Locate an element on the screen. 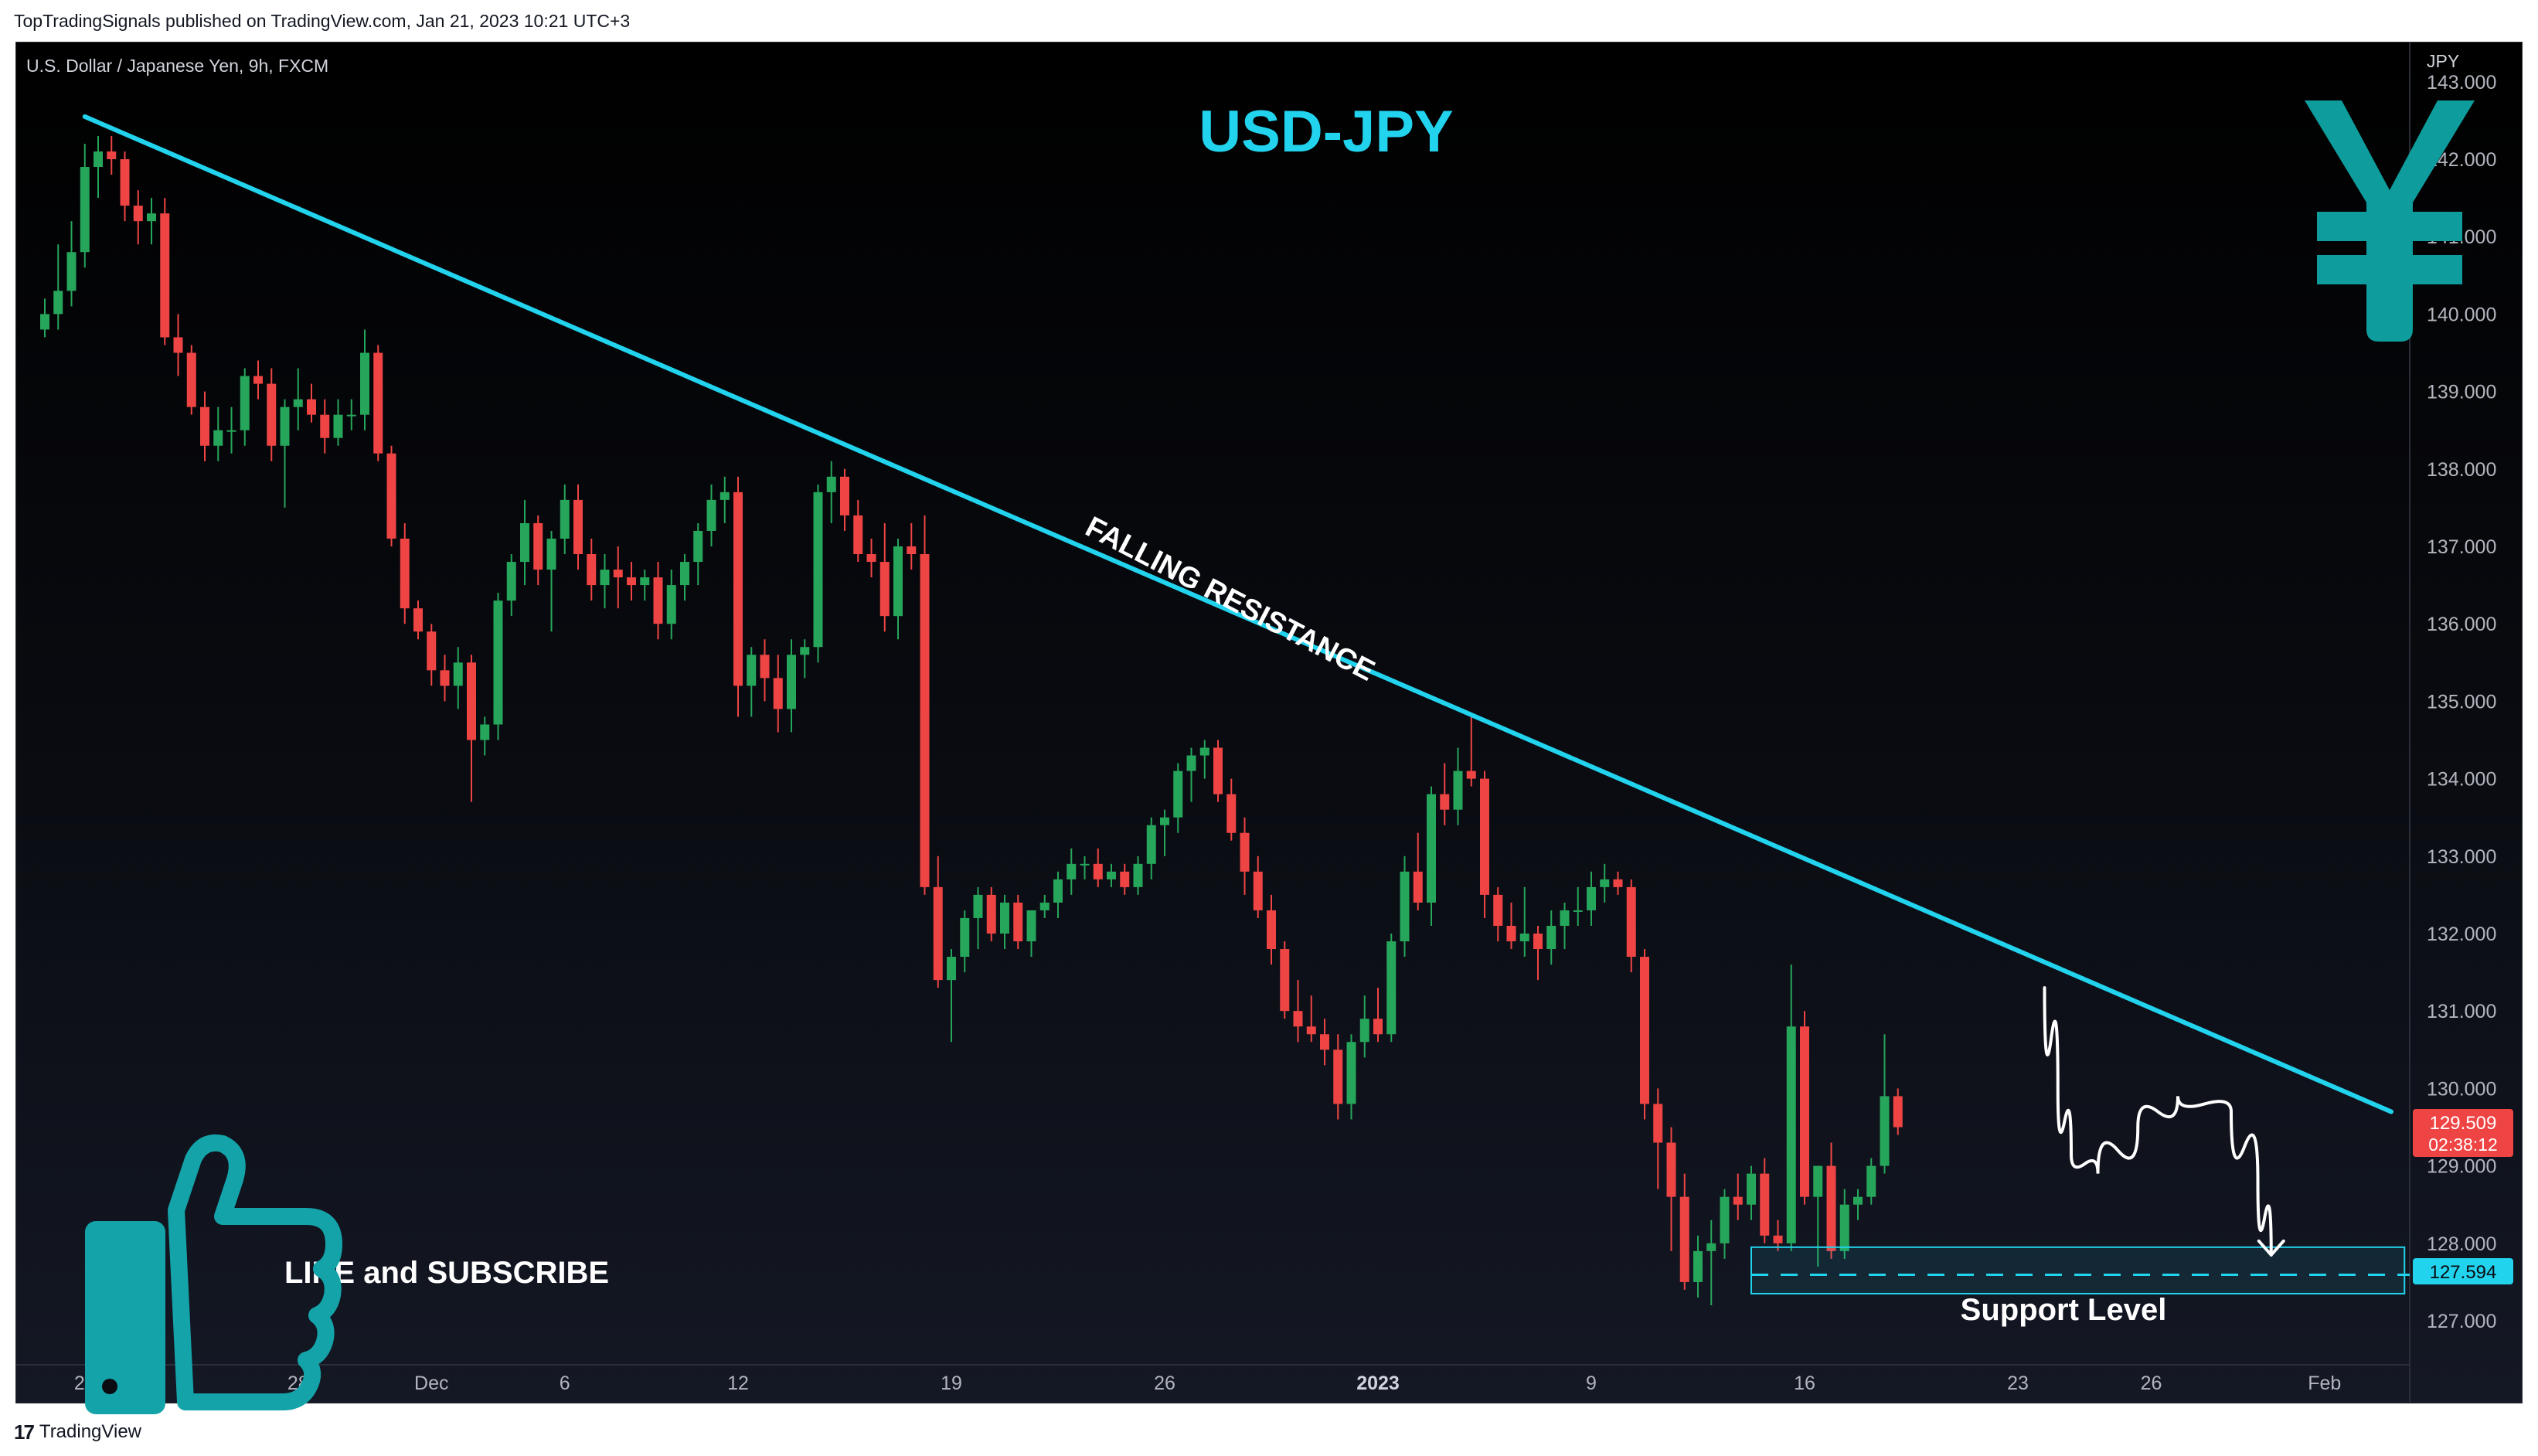 The image size is (2538, 1456). y-tick-label: 134.000 is located at coordinates (2461, 780).